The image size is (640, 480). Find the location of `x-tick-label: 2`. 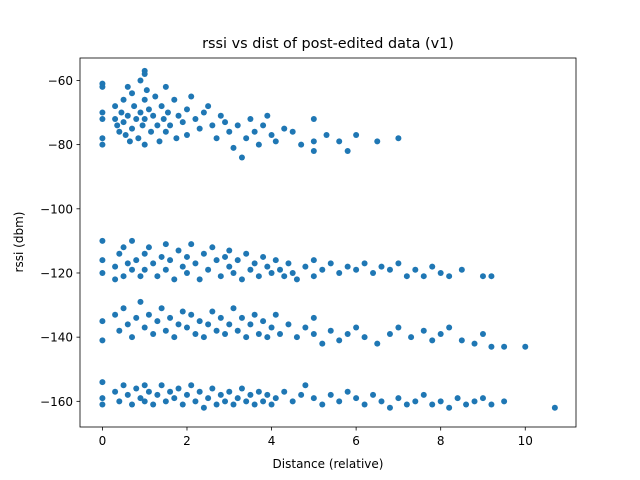

x-tick-label: 2 is located at coordinates (187, 441).